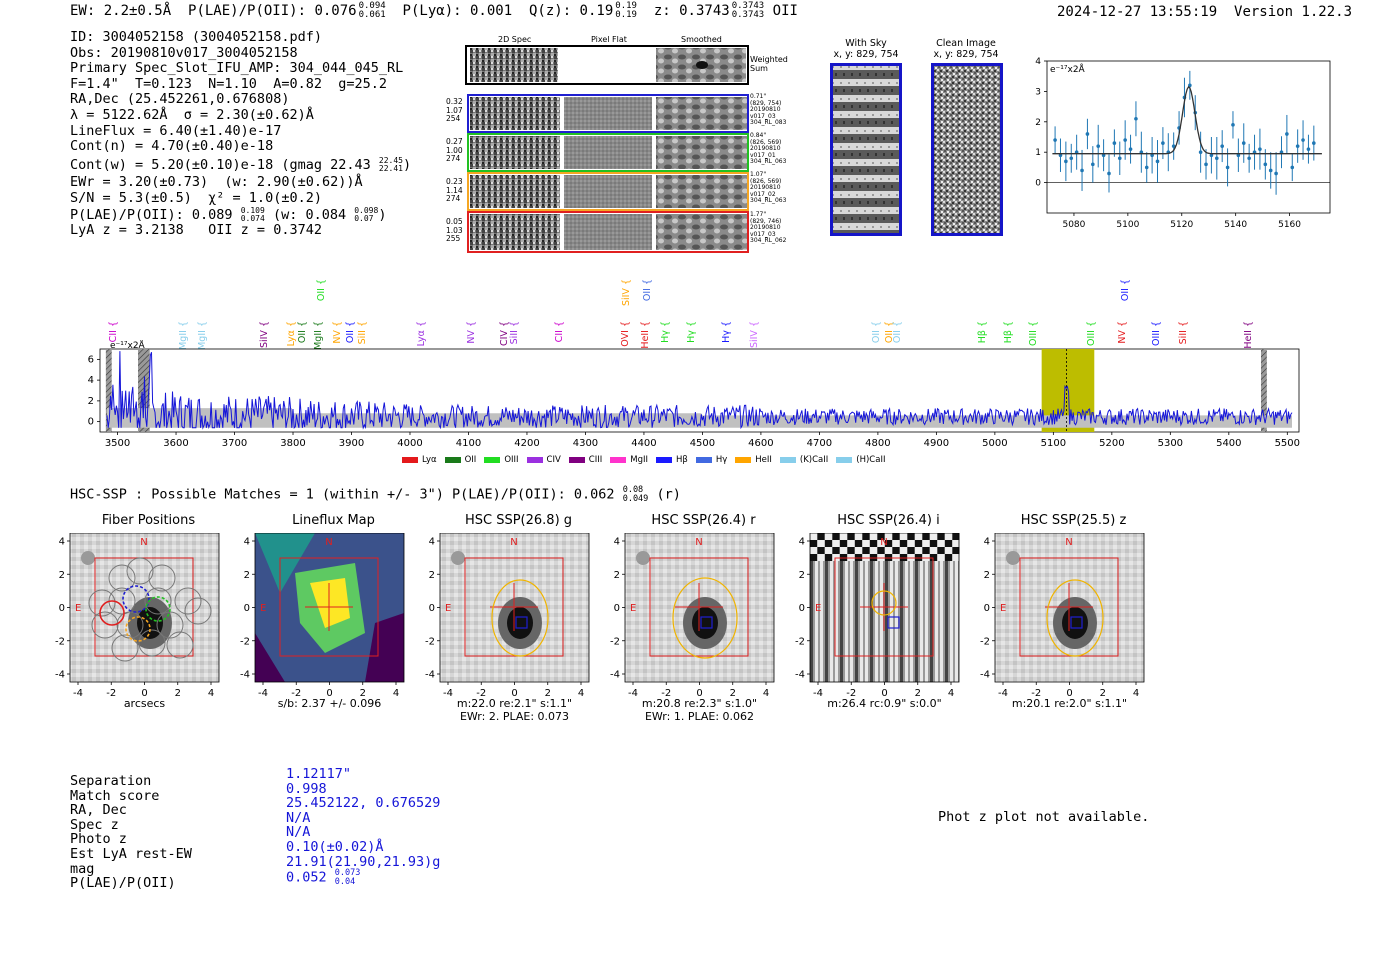 The height and width of the screenshot is (953, 1400). What do you see at coordinates (526, 443) in the screenshot?
I see `spectrum-xtick-label: 4200` at bounding box center [526, 443].